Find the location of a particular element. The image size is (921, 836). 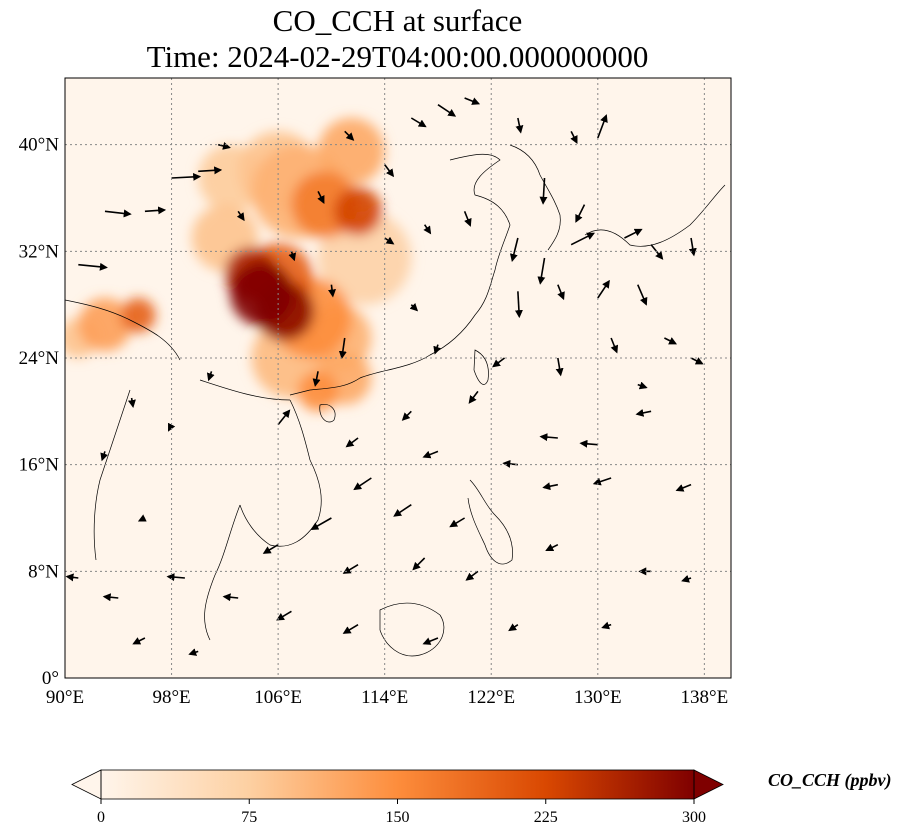

lon-tick-labels: 90°E 98°E 106°E 114°E 122°E 130°E 138°E is located at coordinates (387, 697).